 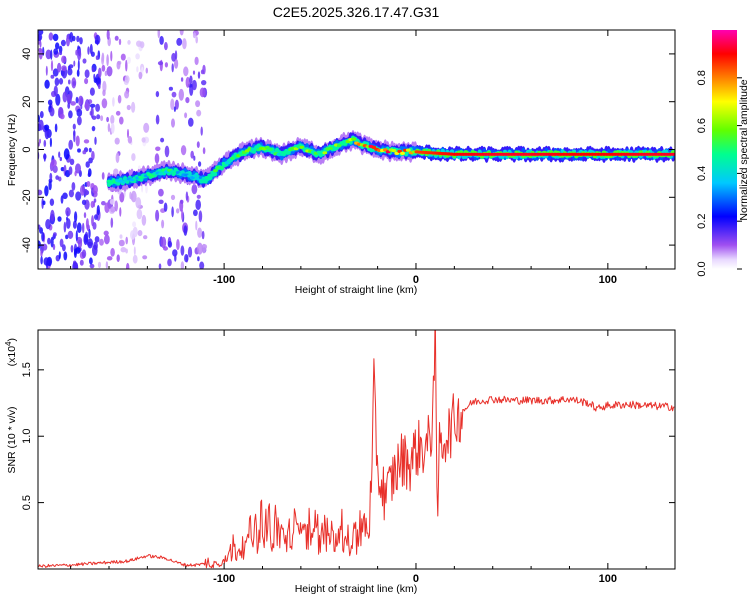 What do you see at coordinates (224, 579) in the screenshot?
I see `x-tick-label: -100` at bounding box center [224, 579].